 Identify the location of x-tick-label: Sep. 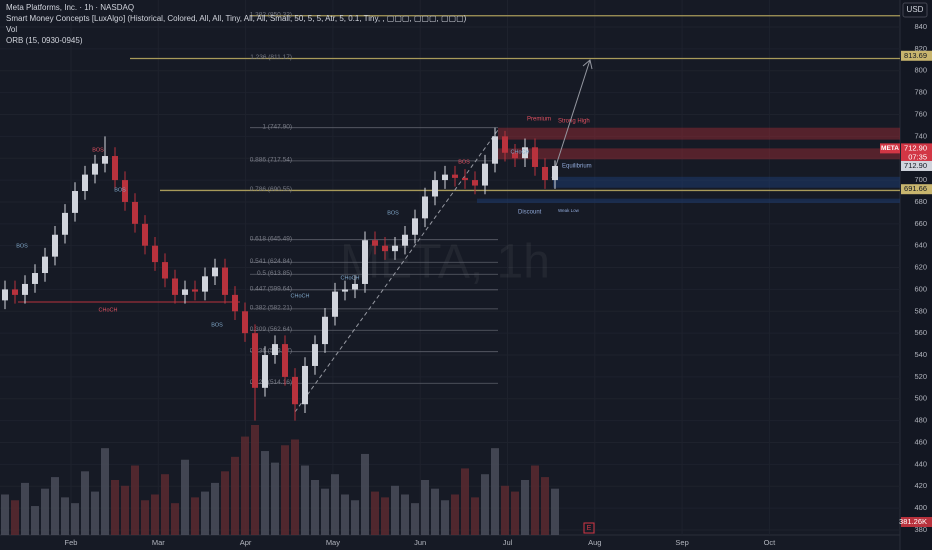
(681, 542).